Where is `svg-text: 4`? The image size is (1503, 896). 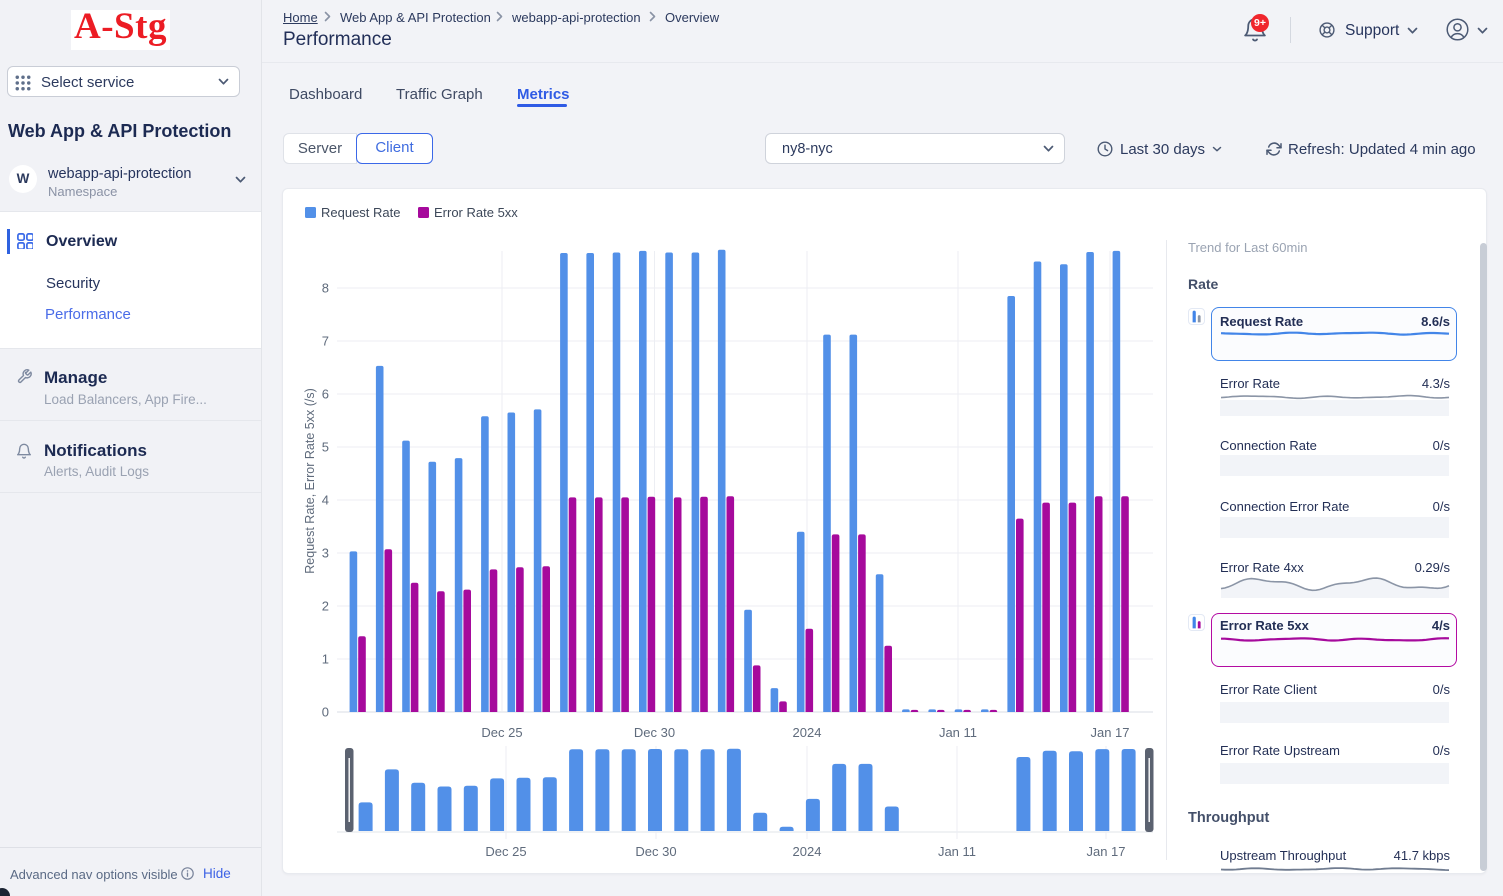
svg-text: 4 is located at coordinates (325, 500).